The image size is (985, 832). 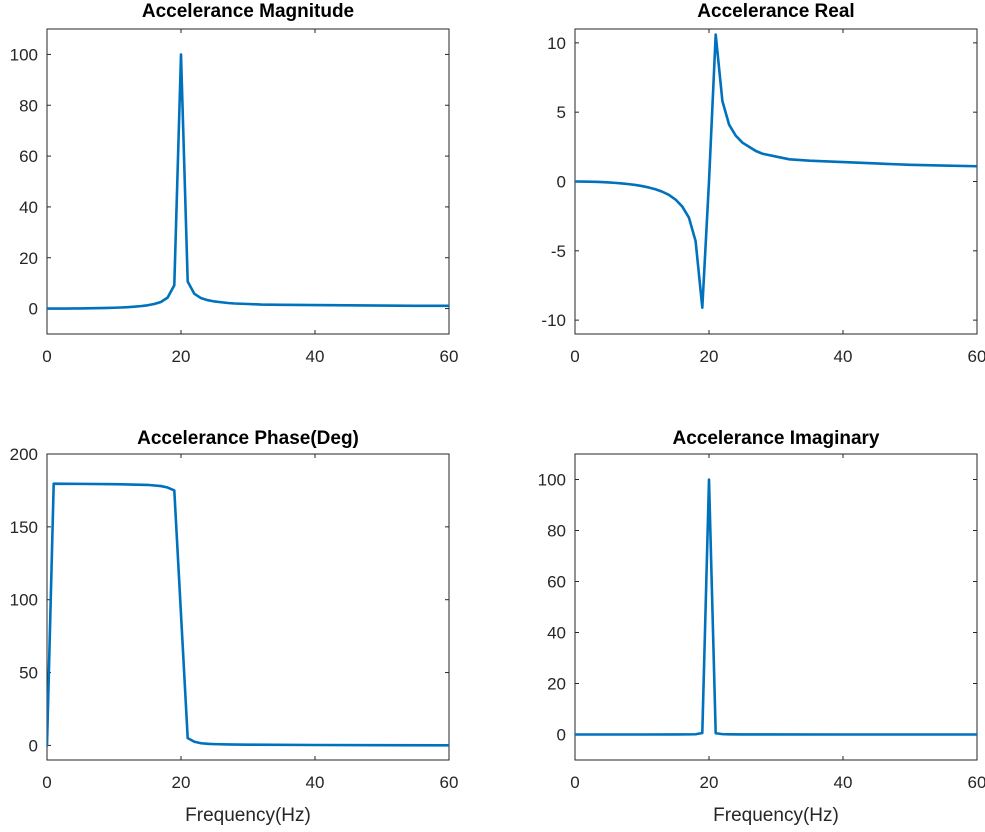 What do you see at coordinates (775, 438) in the screenshot?
I see `panel-title: Accelerance Imaginary` at bounding box center [775, 438].